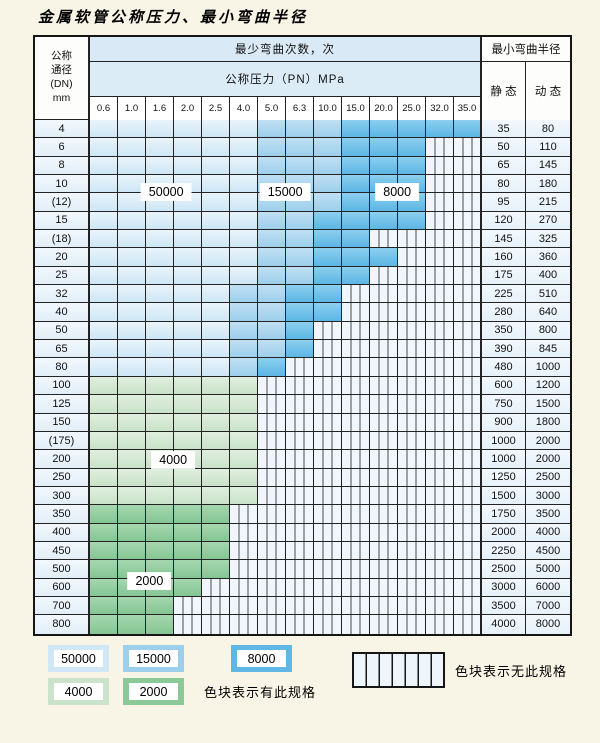 This screenshot has width=600, height=743. What do you see at coordinates (160, 108) in the screenshot?
I see `pressure-col-header: 1.6` at bounding box center [160, 108].